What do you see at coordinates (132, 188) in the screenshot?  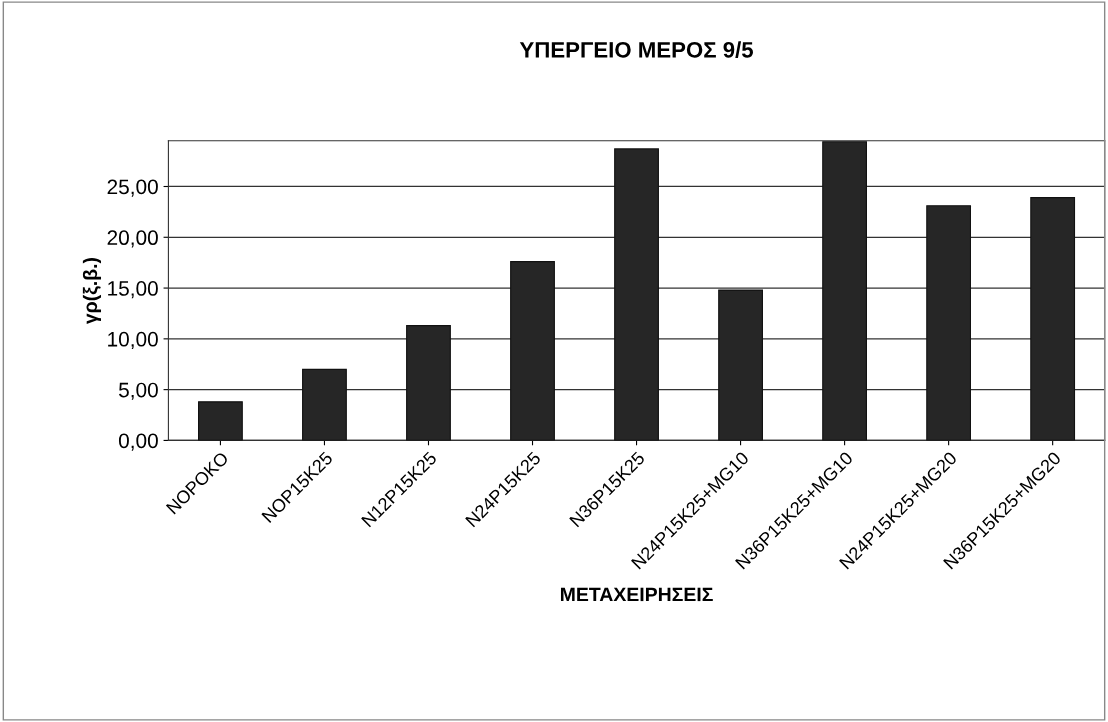 I see `y-tick-label: 25,00` at bounding box center [132, 188].